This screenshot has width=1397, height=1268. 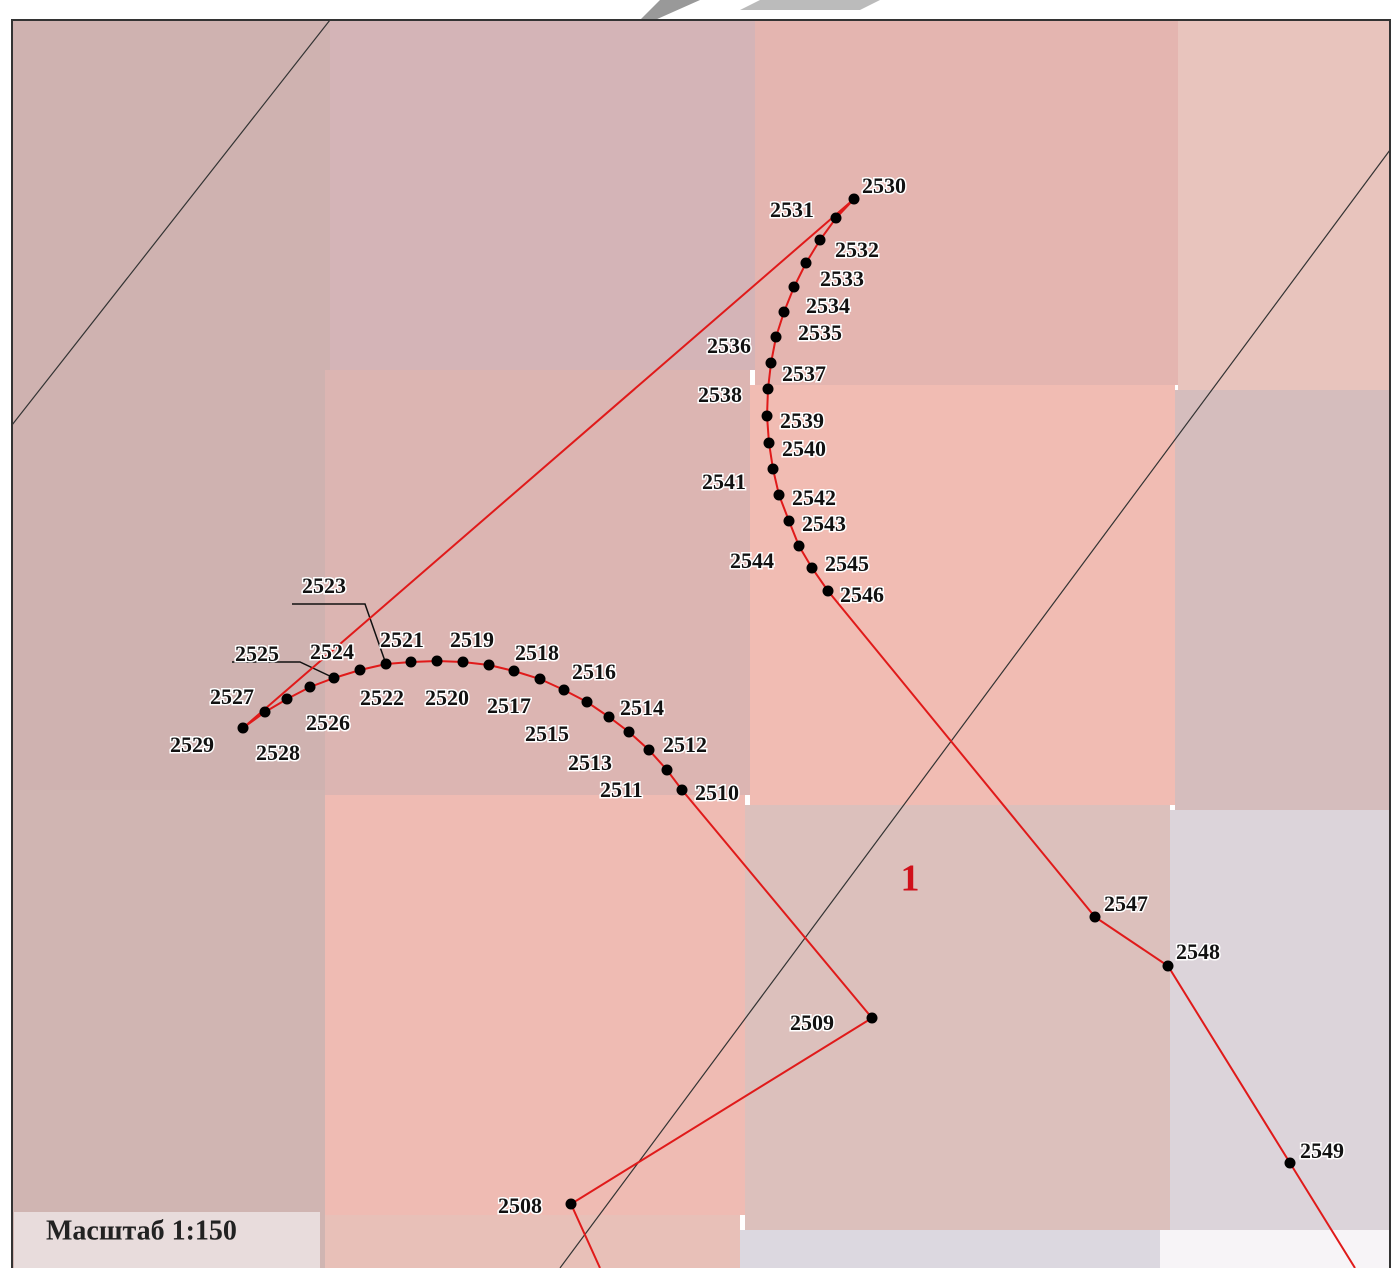 What do you see at coordinates (537, 652) in the screenshot?
I see `point-label: 2518` at bounding box center [537, 652].